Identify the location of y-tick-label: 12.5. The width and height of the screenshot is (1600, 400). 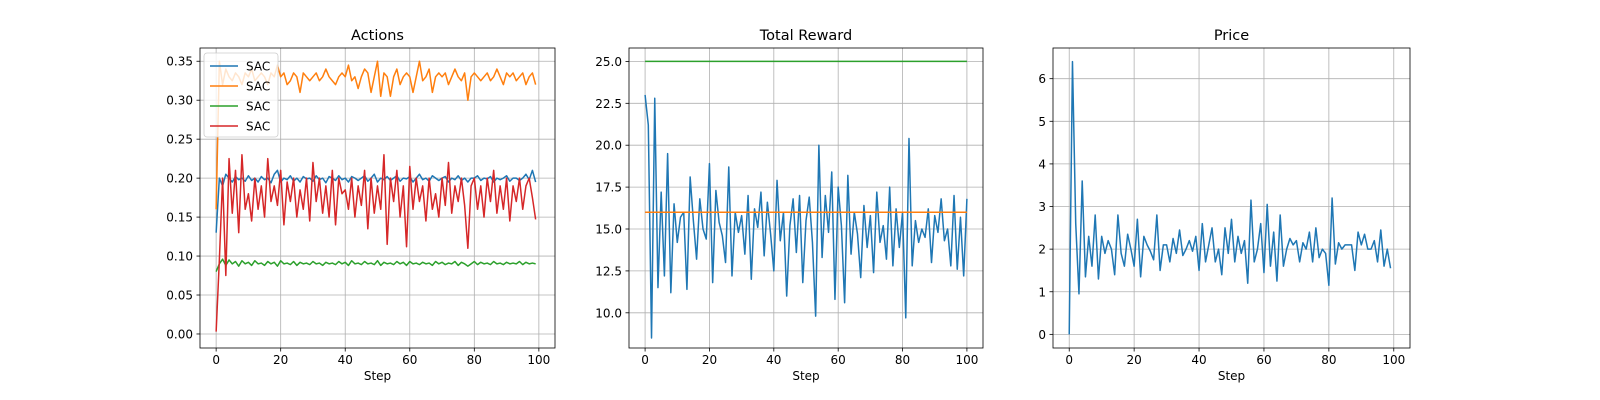
(608, 271).